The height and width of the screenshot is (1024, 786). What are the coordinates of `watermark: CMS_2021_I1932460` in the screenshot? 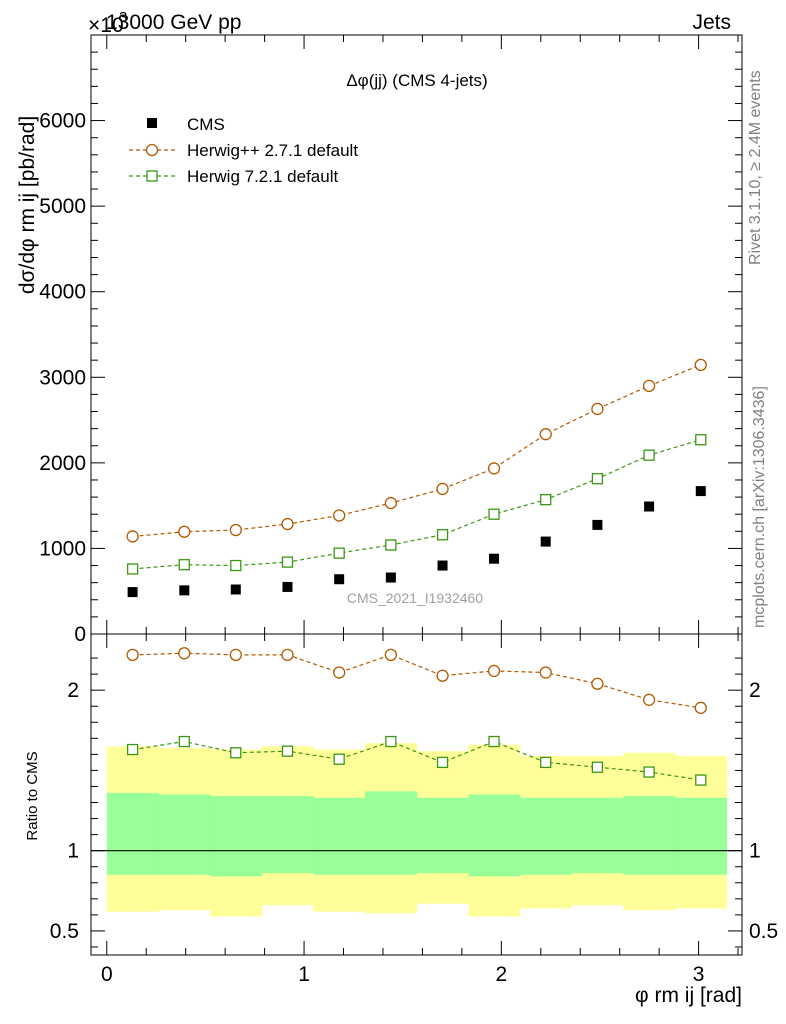 It's located at (415, 598).